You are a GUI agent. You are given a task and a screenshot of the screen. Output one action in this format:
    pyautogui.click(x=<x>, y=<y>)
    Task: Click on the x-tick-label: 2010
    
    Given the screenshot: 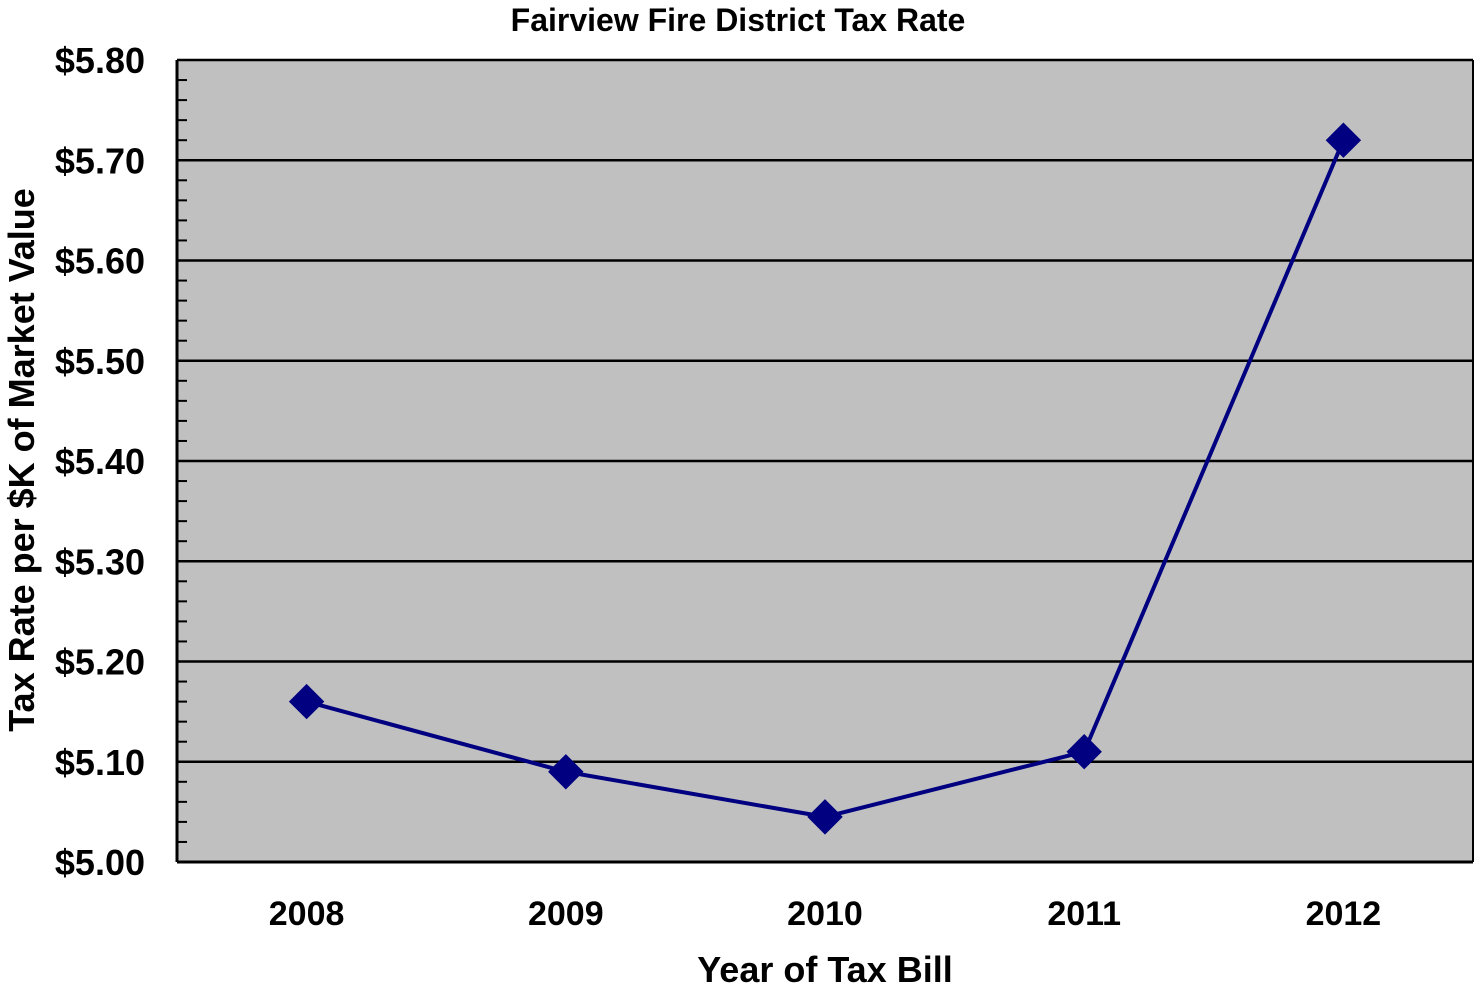 What is the action you would take?
    pyautogui.click(x=825, y=914)
    